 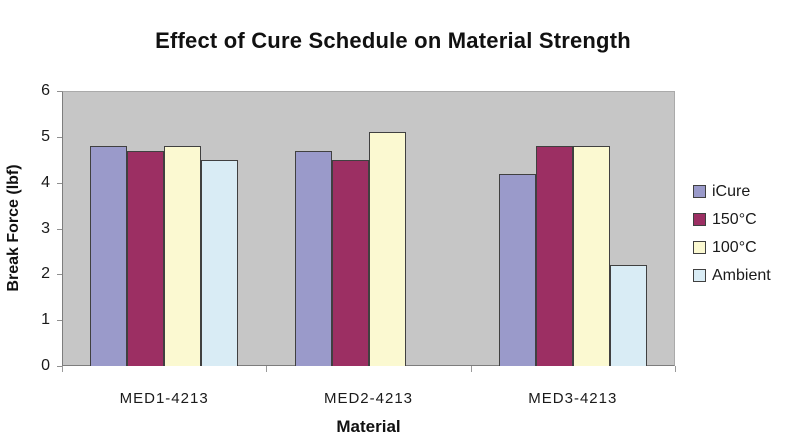 I want to click on legend-item: iCure, so click(x=732, y=191).